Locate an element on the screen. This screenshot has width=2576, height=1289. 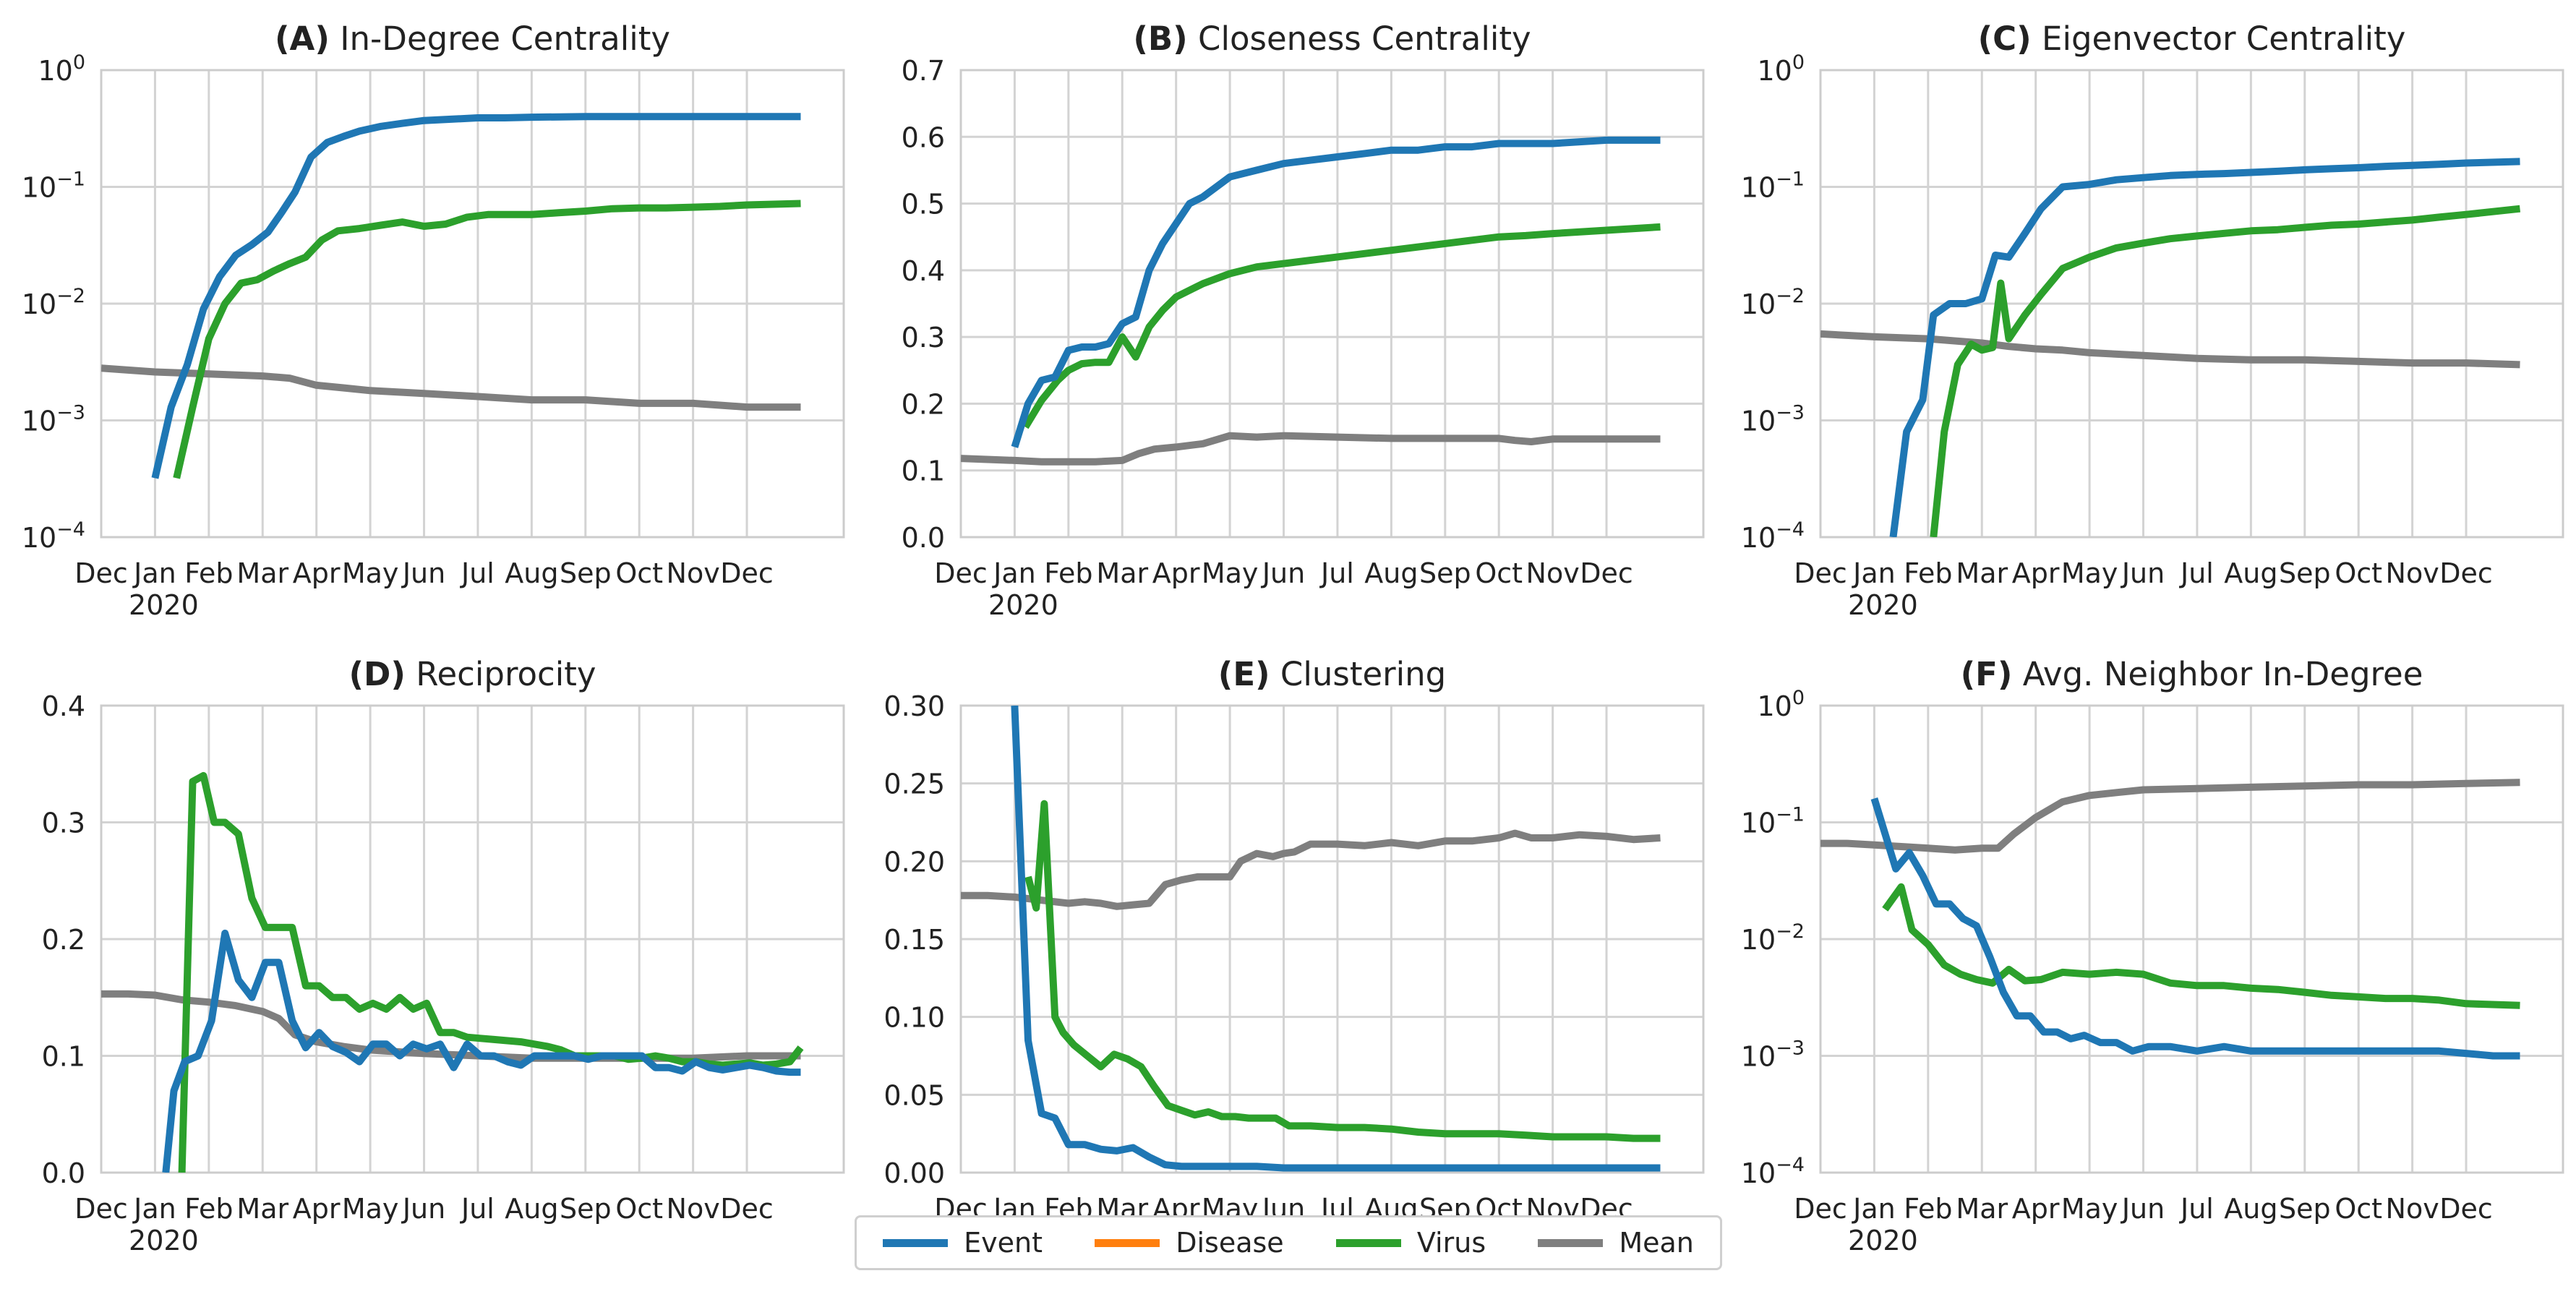
panel-title: (F) Avg. Neighbor In-Degree is located at coordinates (2192, 674).